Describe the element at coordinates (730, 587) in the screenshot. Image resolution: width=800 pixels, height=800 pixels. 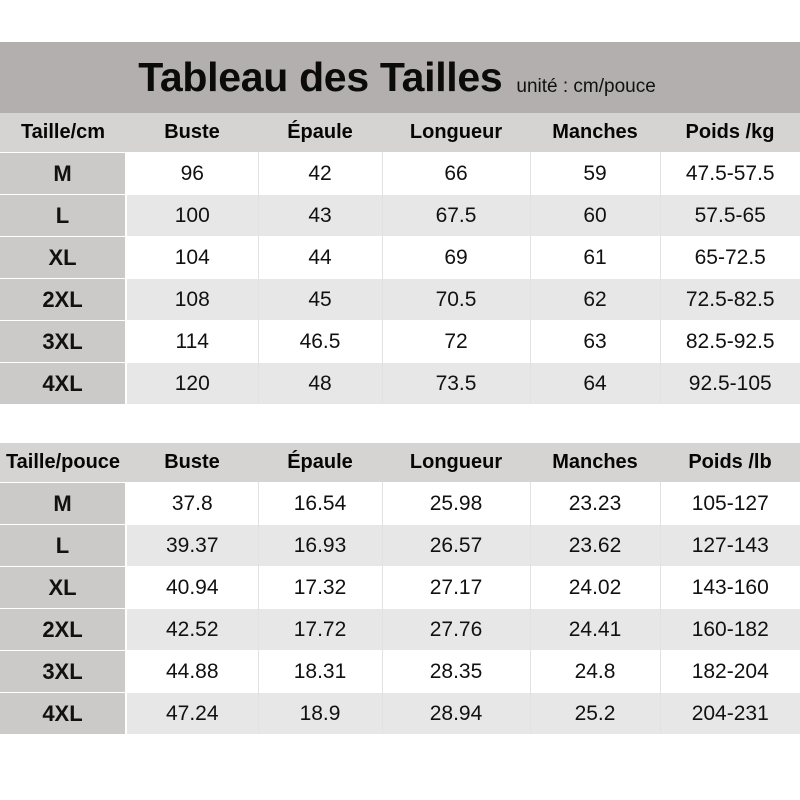
I see `cell-weight: 143-160` at that location.